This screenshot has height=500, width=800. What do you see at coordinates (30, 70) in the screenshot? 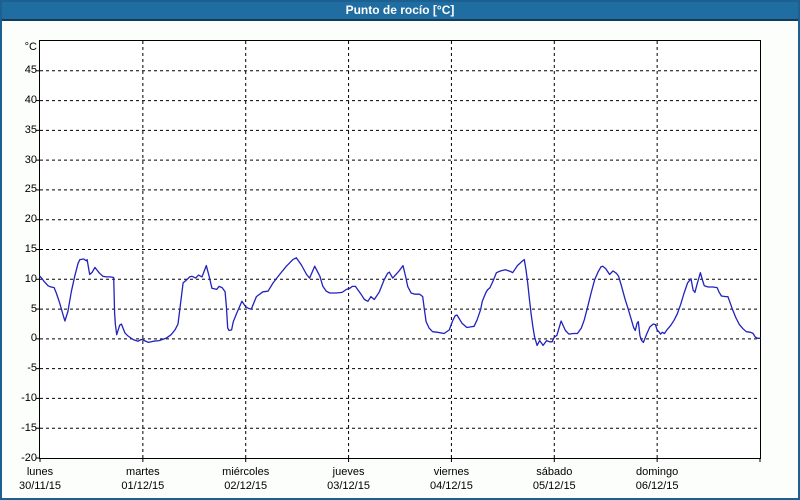
I see `y-tick-label-45: 45` at bounding box center [30, 70].